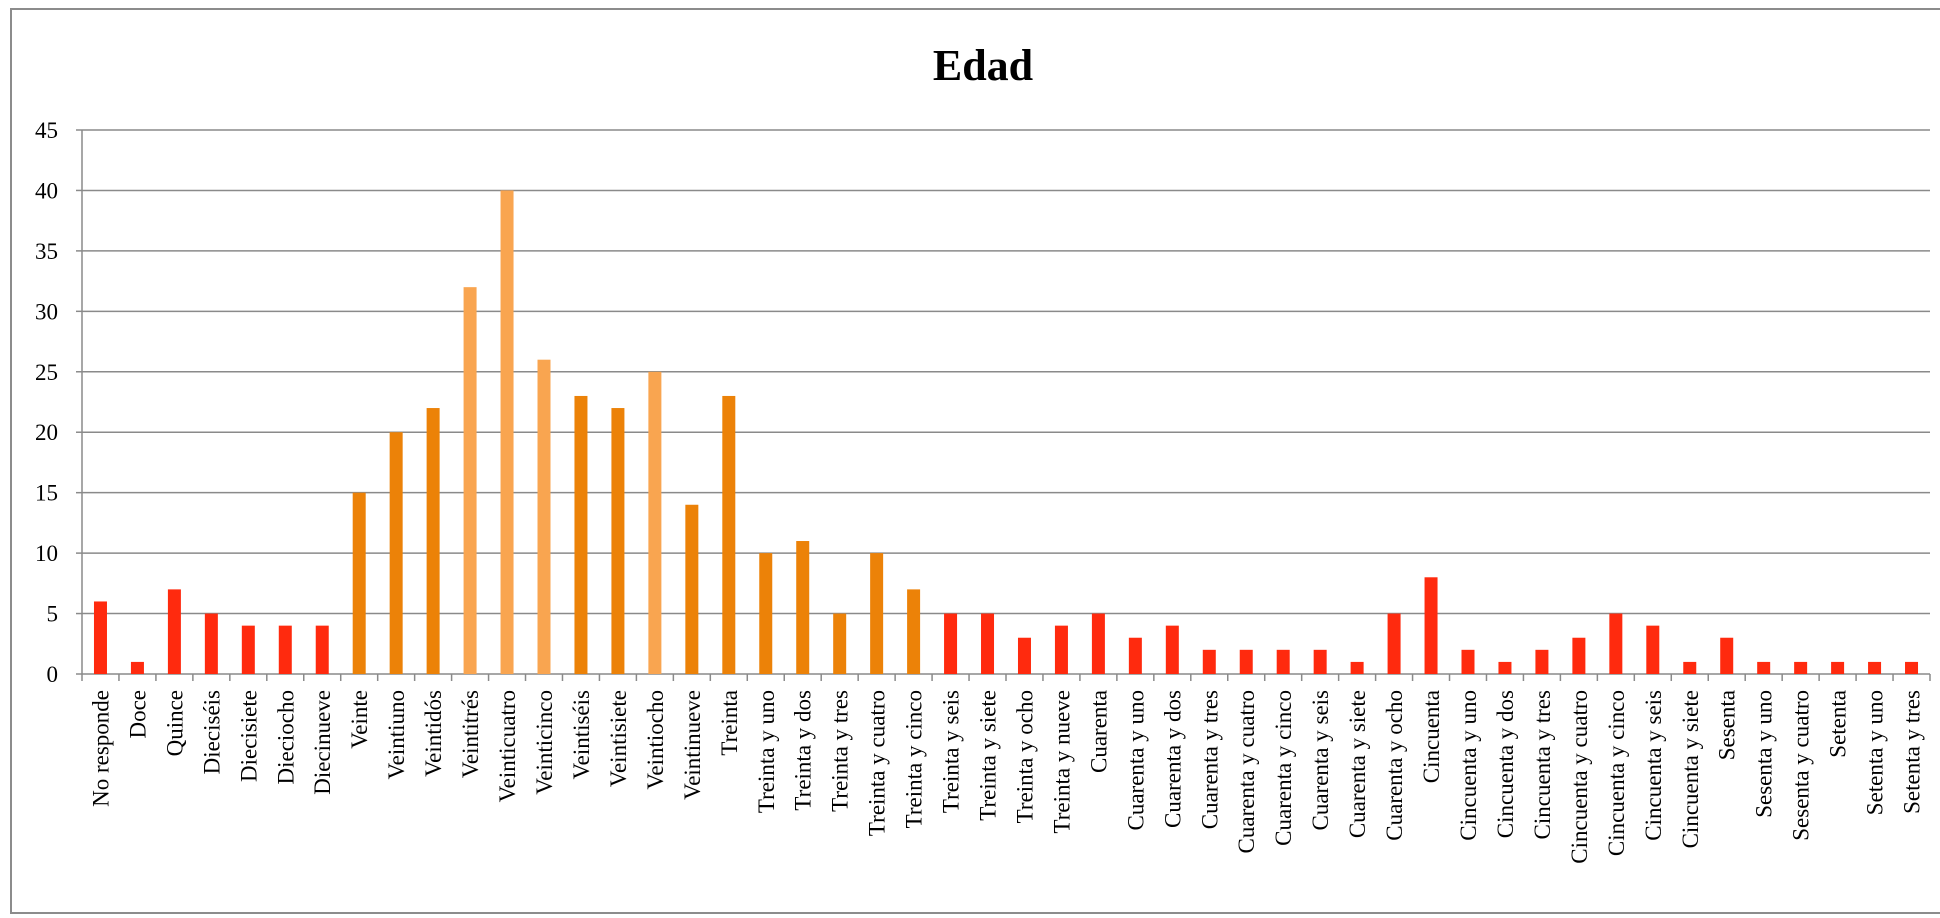 Image resolution: width=1940 pixels, height=918 pixels. I want to click on x-tick-label: Veintidós, so click(433, 733).